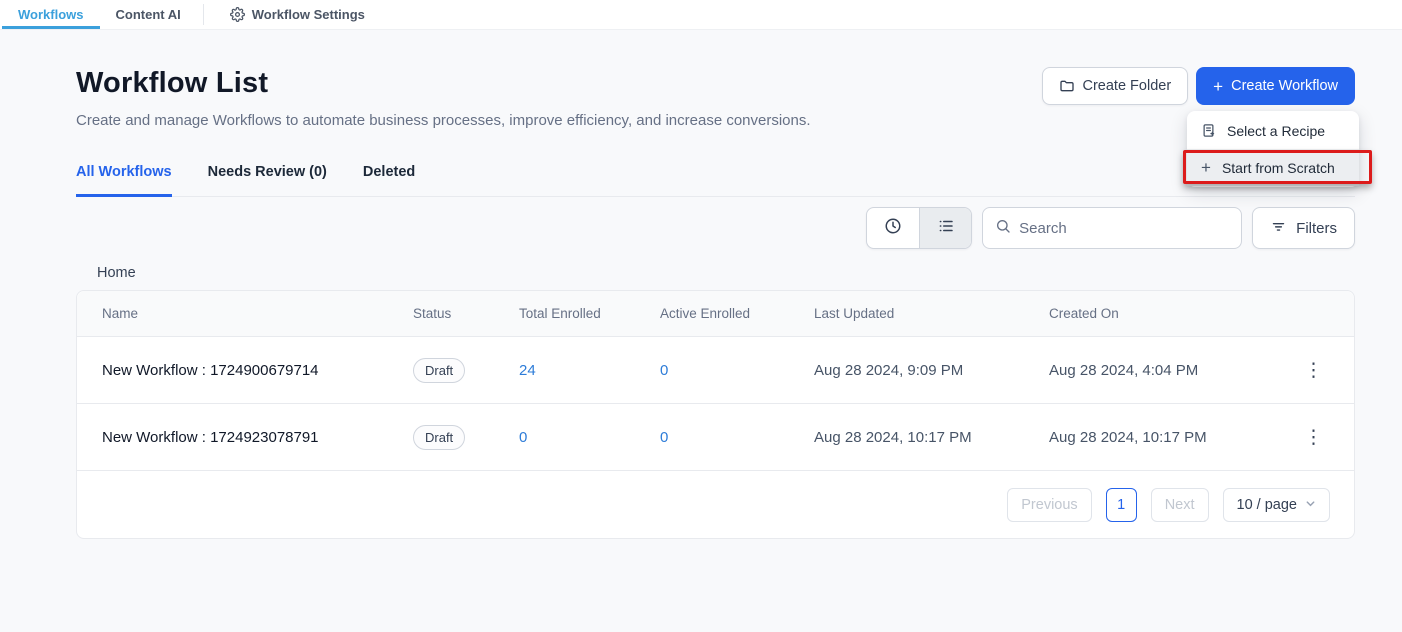  What do you see at coordinates (432, 313) in the screenshot?
I see `column-header-status: Status` at bounding box center [432, 313].